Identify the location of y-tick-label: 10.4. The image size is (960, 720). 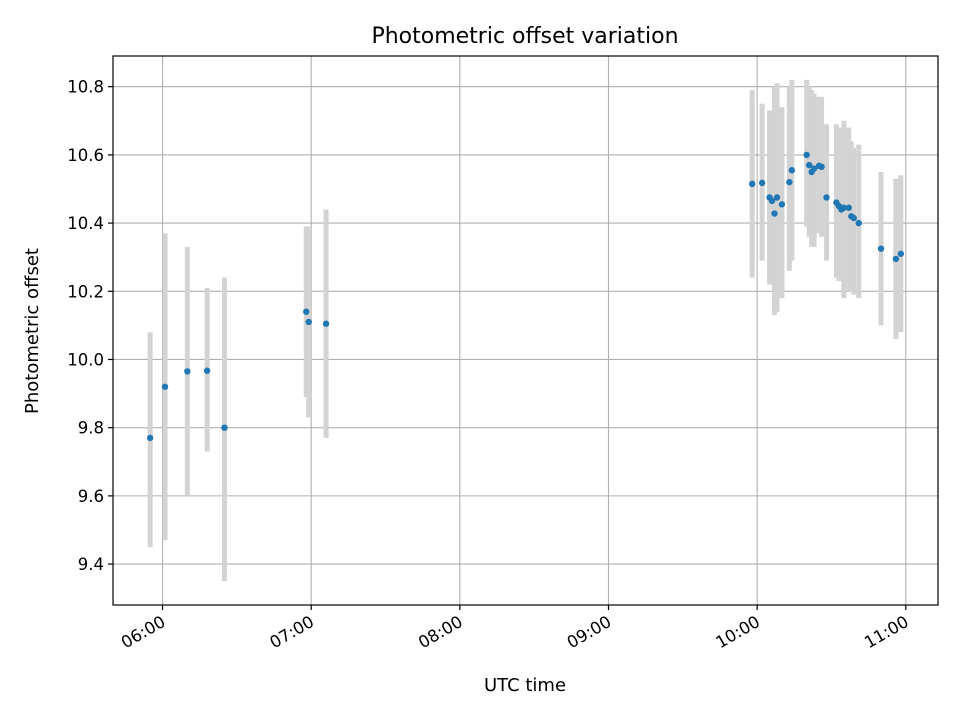
(85, 223).